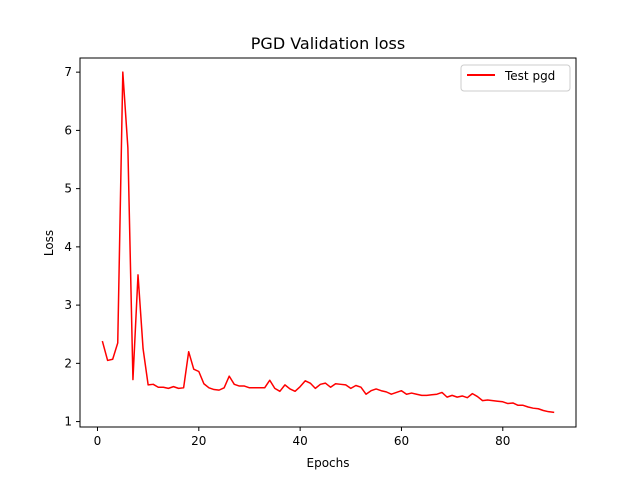  What do you see at coordinates (49, 243) in the screenshot?
I see `y-axis-label: Loss` at bounding box center [49, 243].